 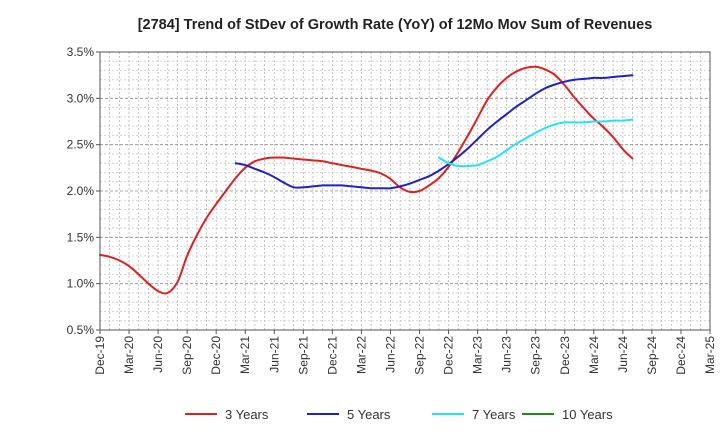 I want to click on x-tick-label: Jun-22, so click(x=390, y=354).